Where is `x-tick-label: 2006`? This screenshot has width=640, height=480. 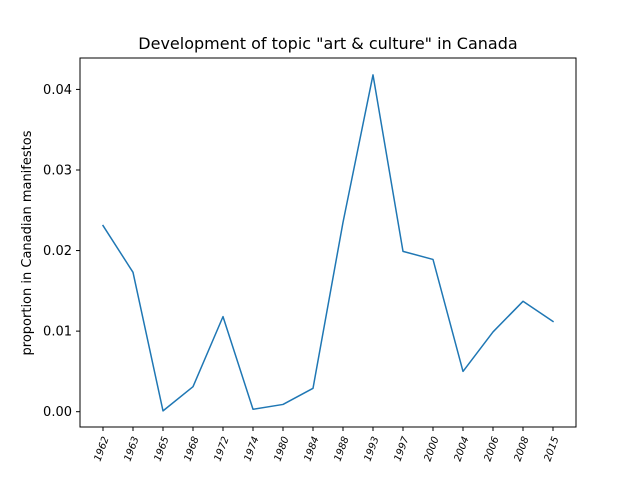
x-tick-label: 2006 is located at coordinates (492, 449).